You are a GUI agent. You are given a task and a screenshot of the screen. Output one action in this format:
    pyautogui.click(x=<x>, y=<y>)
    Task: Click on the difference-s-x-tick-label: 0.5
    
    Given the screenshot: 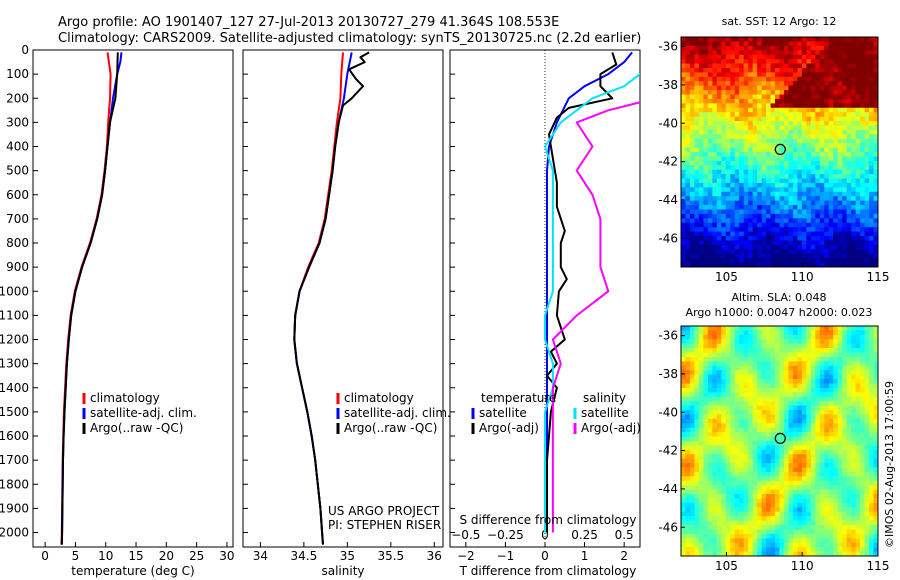 What is the action you would take?
    pyautogui.click(x=624, y=535)
    